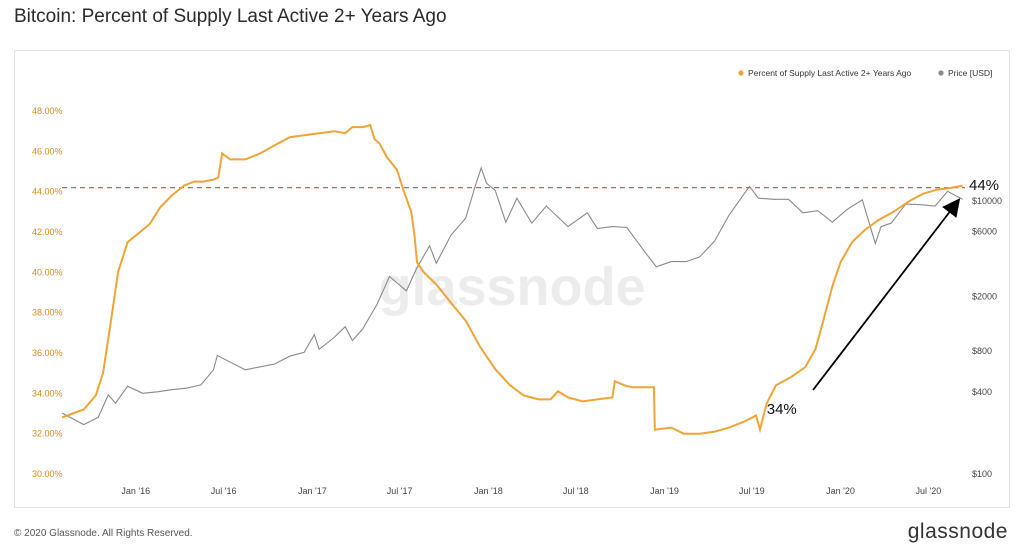 The image size is (1024, 551). I want to click on y-right-tick-label: $100, so click(982, 474).